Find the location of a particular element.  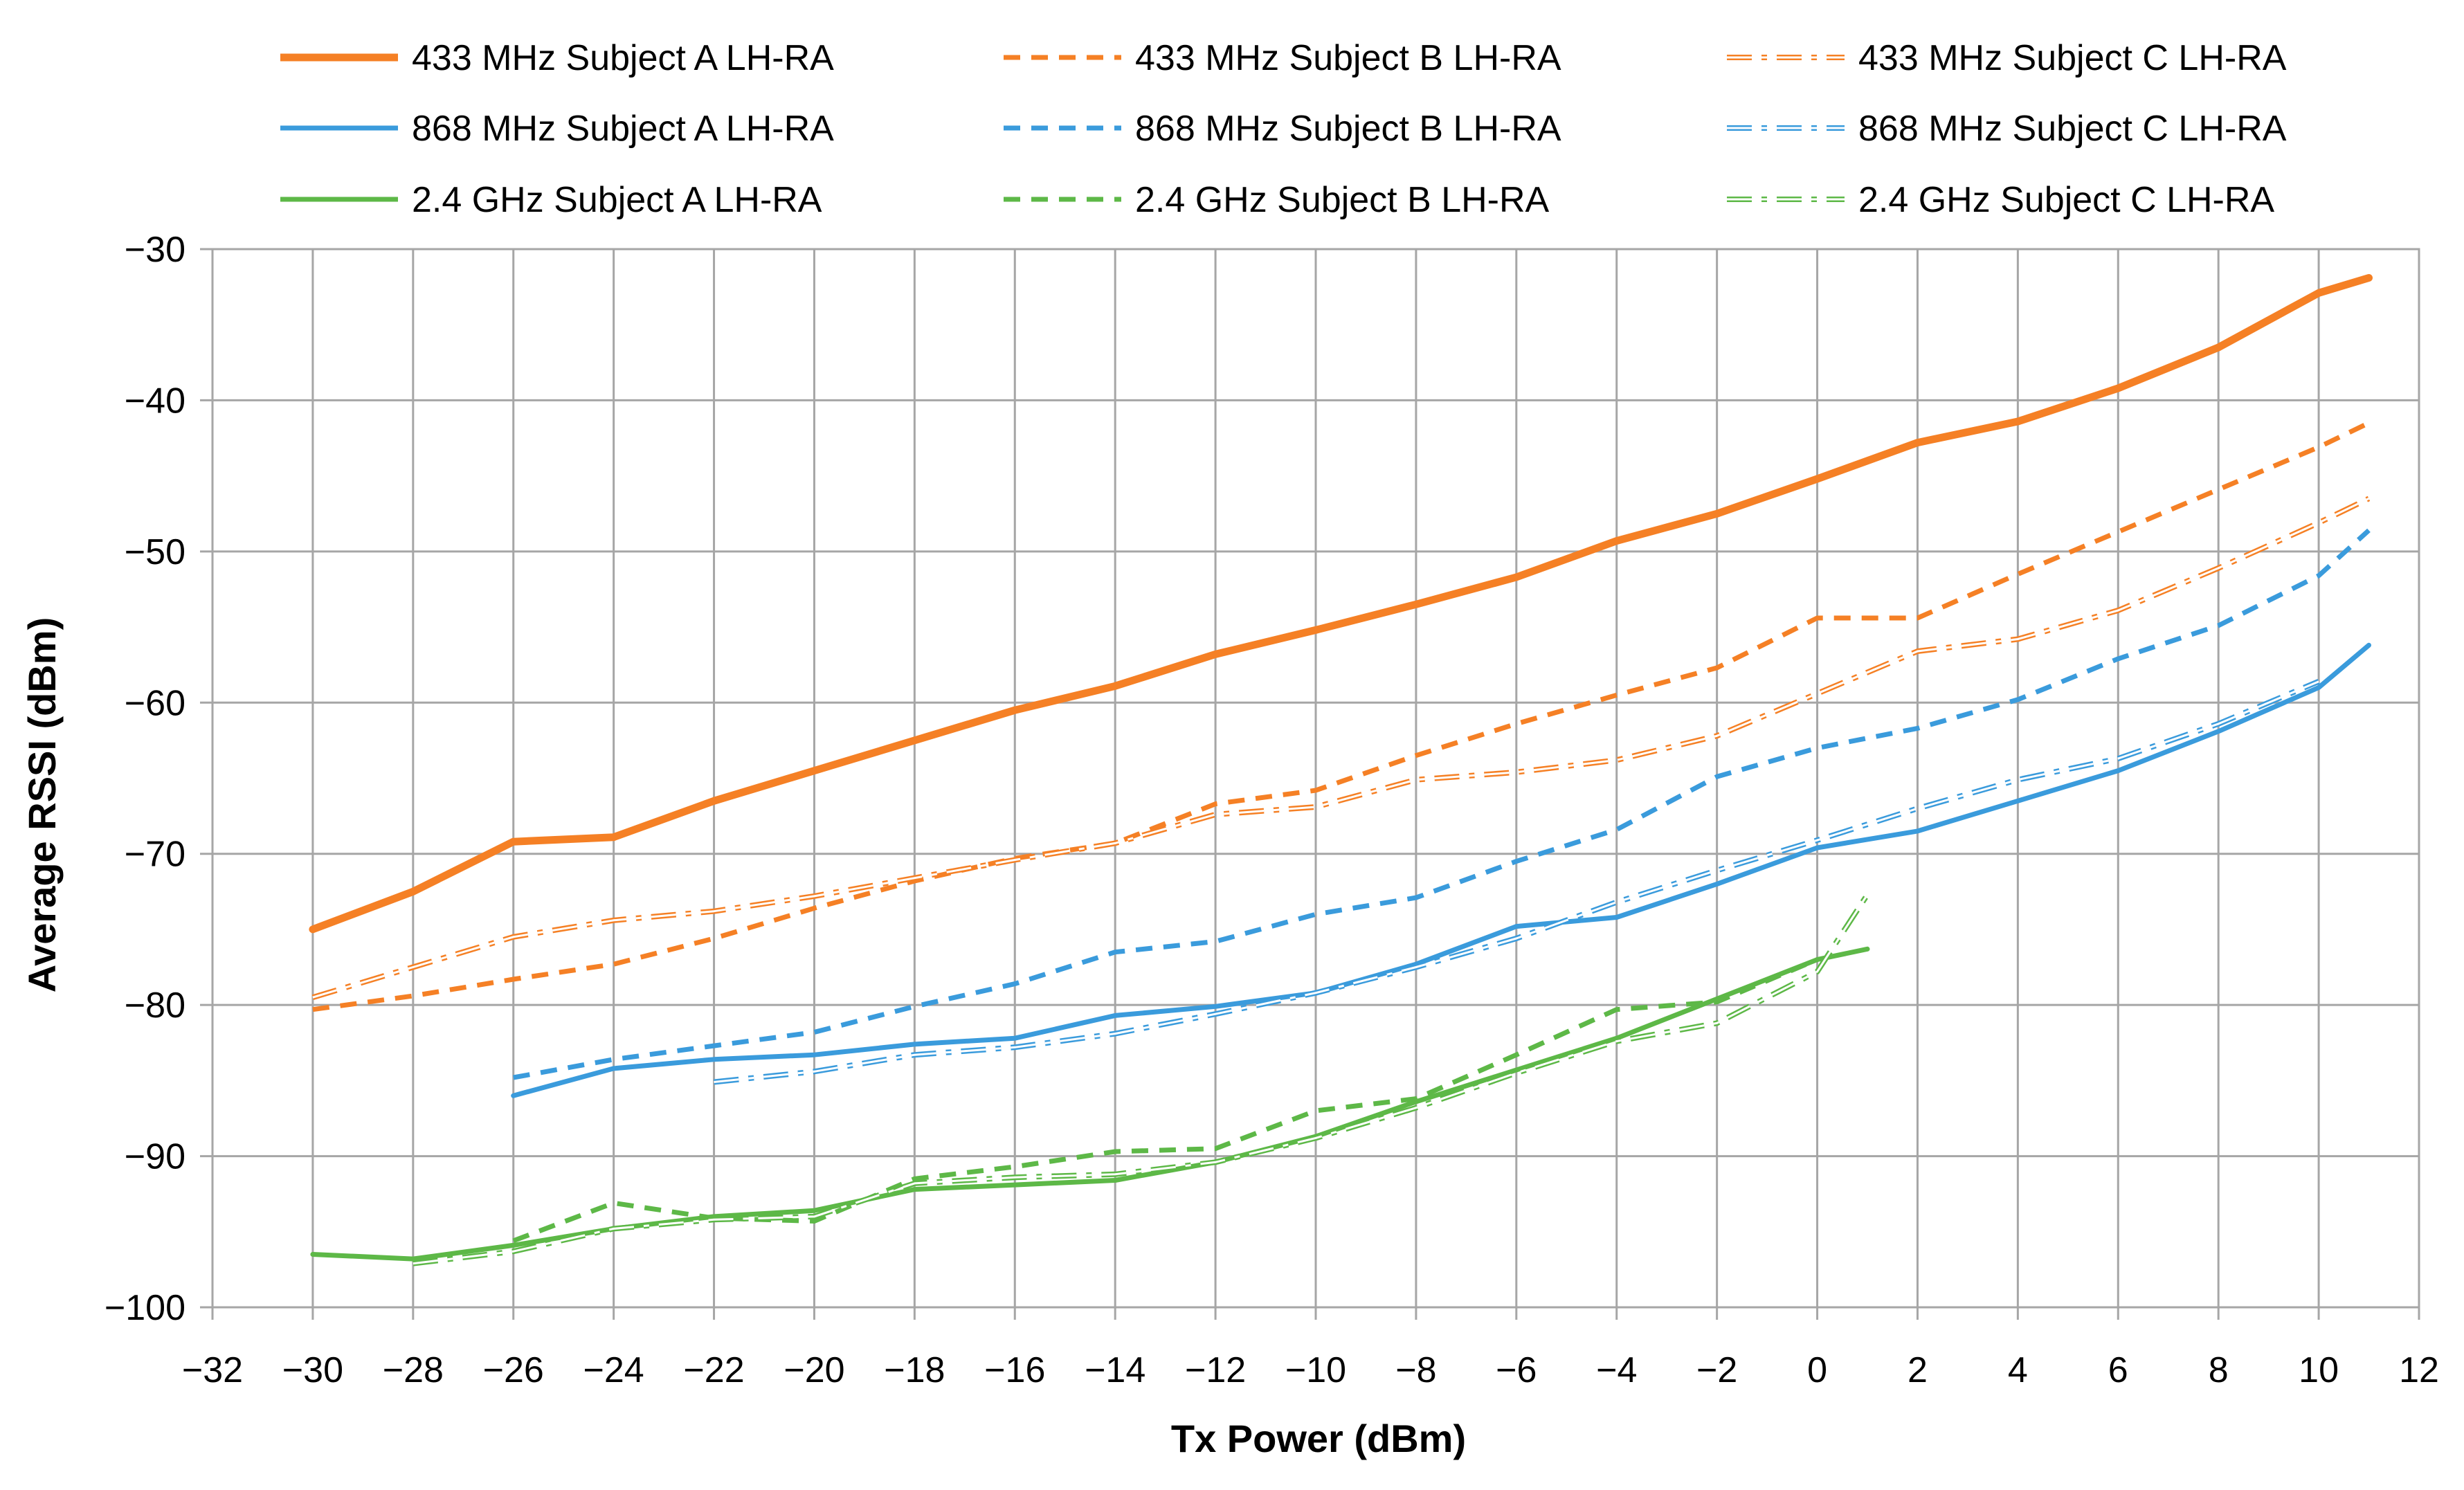

x-tick-label: 6 is located at coordinates (2118, 1370).